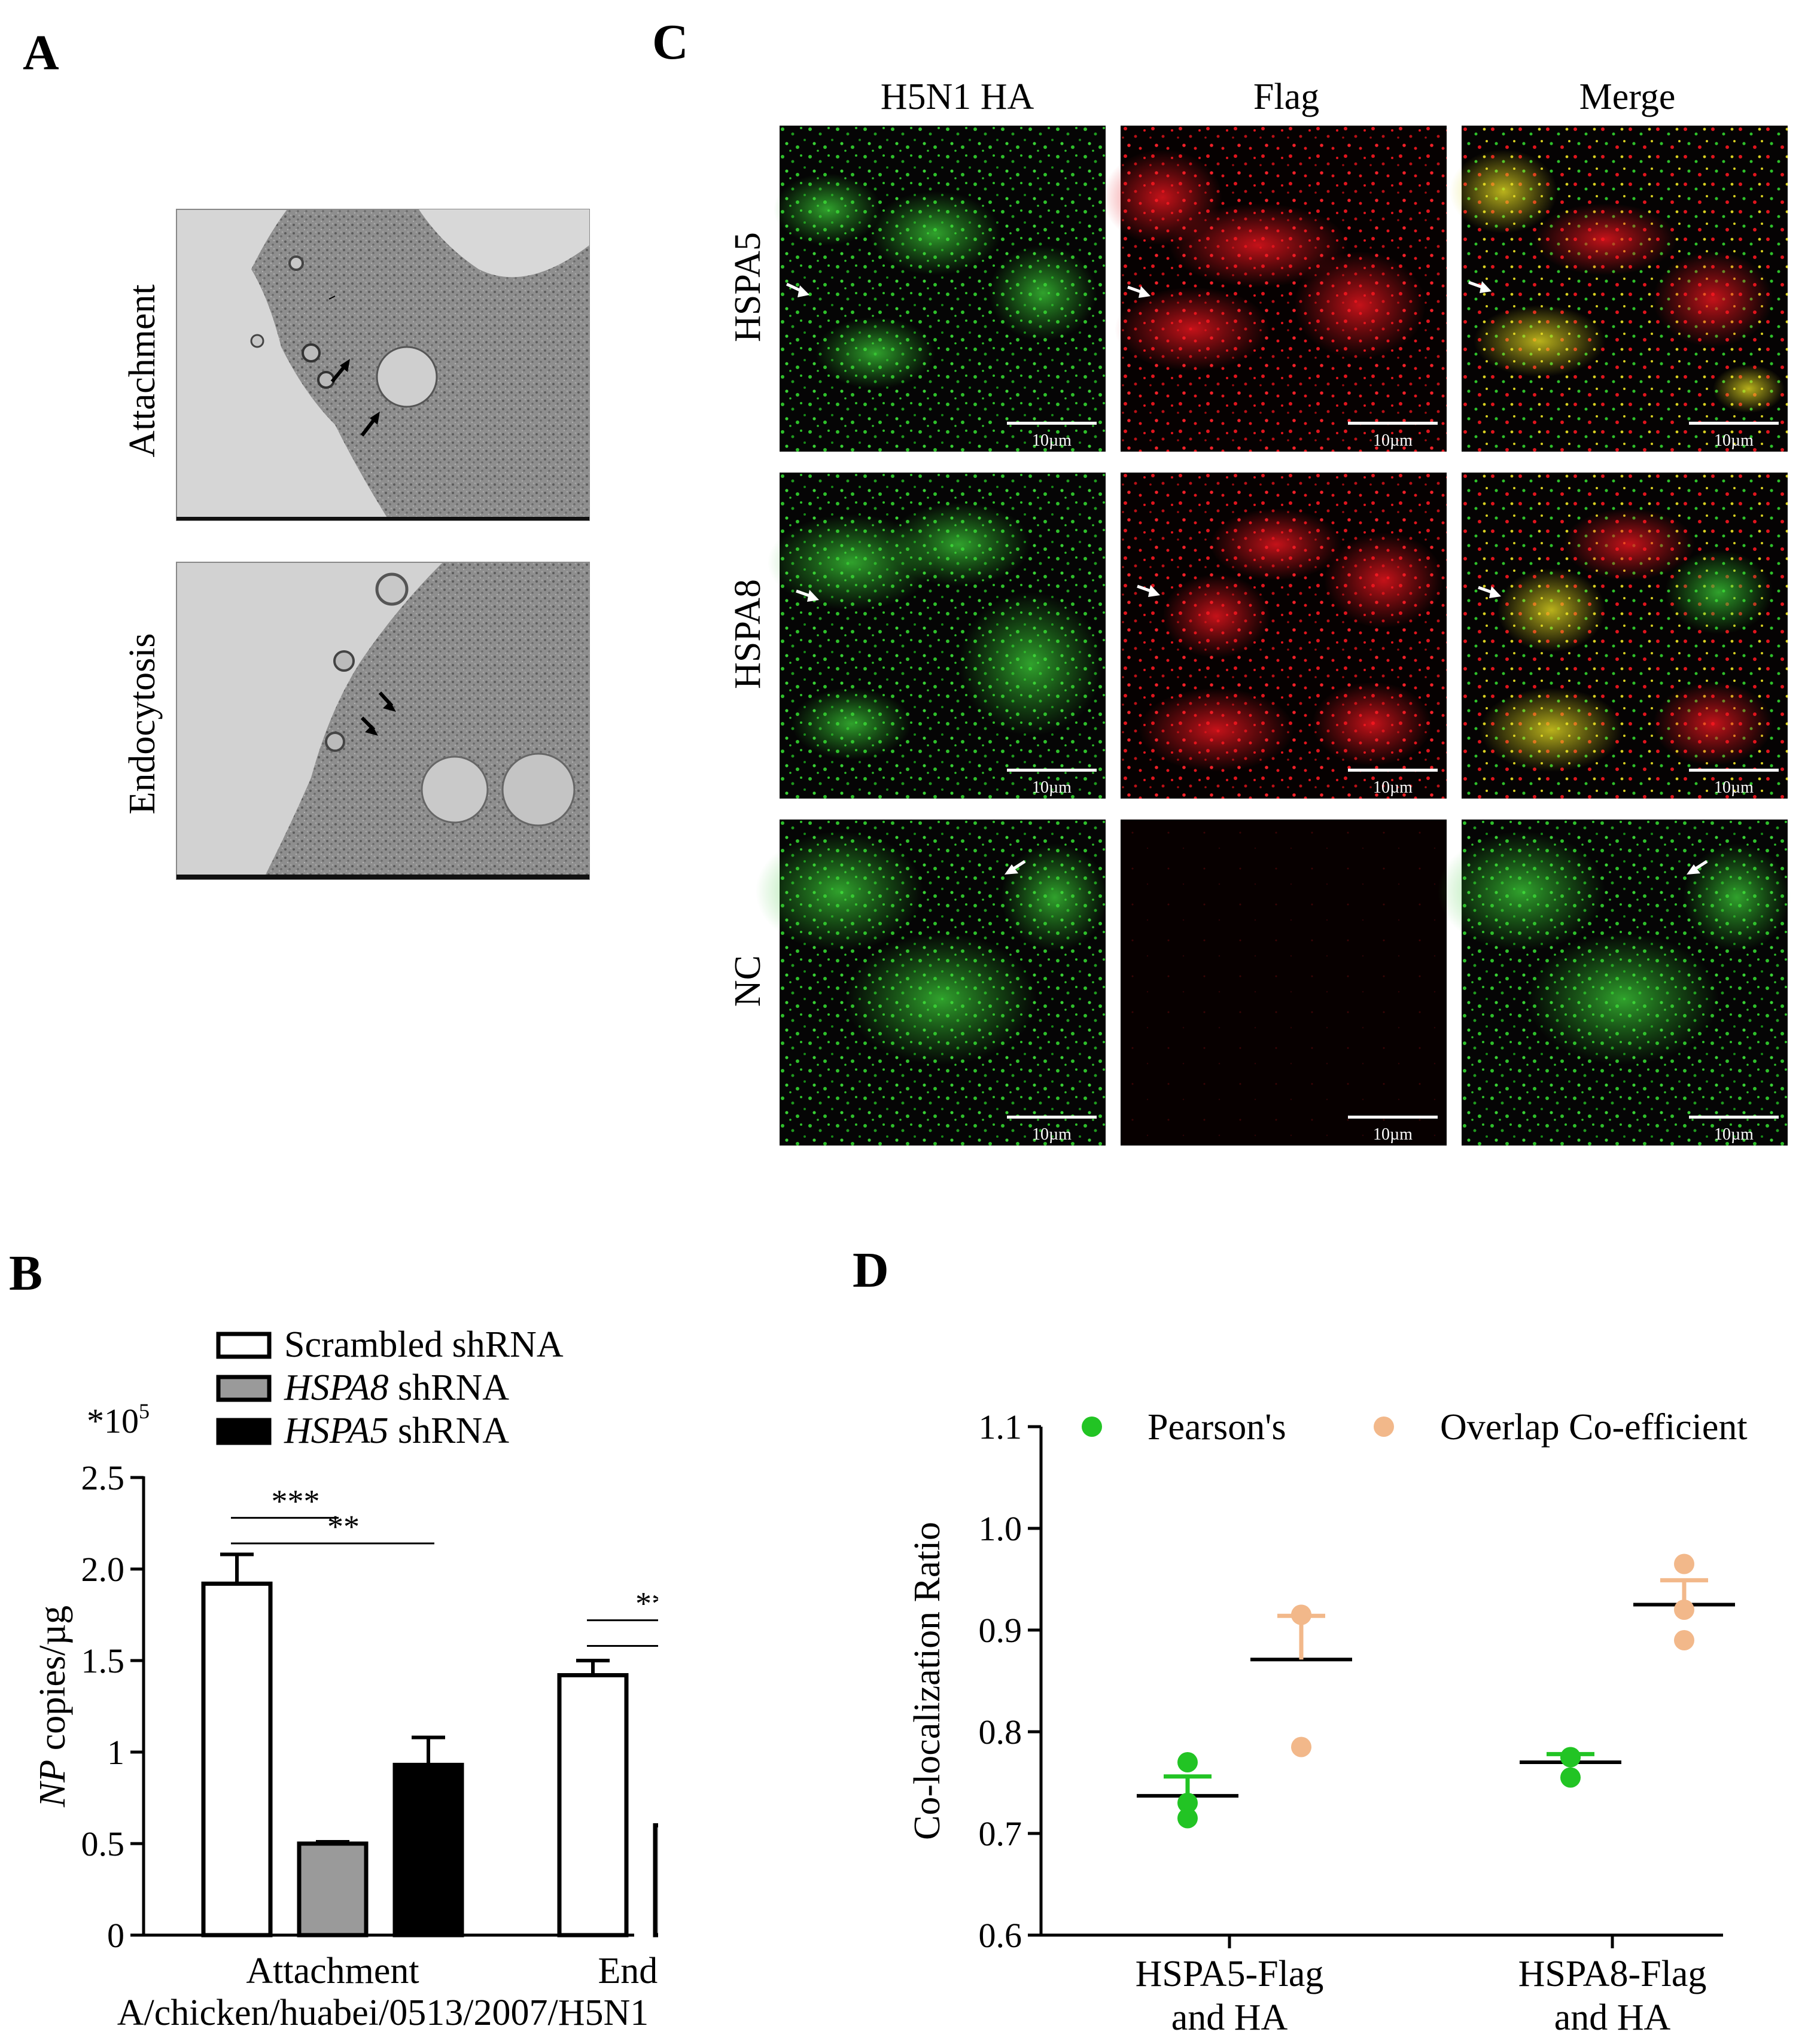 The height and width of the screenshot is (2044, 1811). I want to click on image-hspa5-h5n1-ha: 10µm, so click(940, 289).